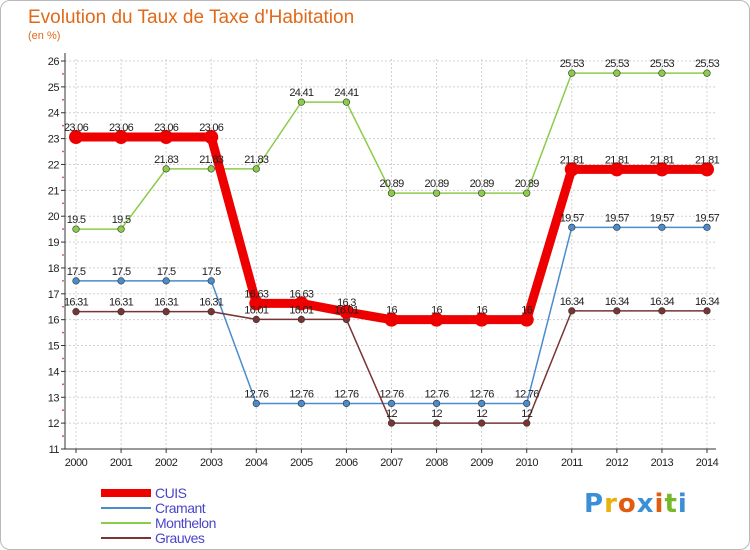  I want to click on legend-label: Cramant, so click(180, 507).